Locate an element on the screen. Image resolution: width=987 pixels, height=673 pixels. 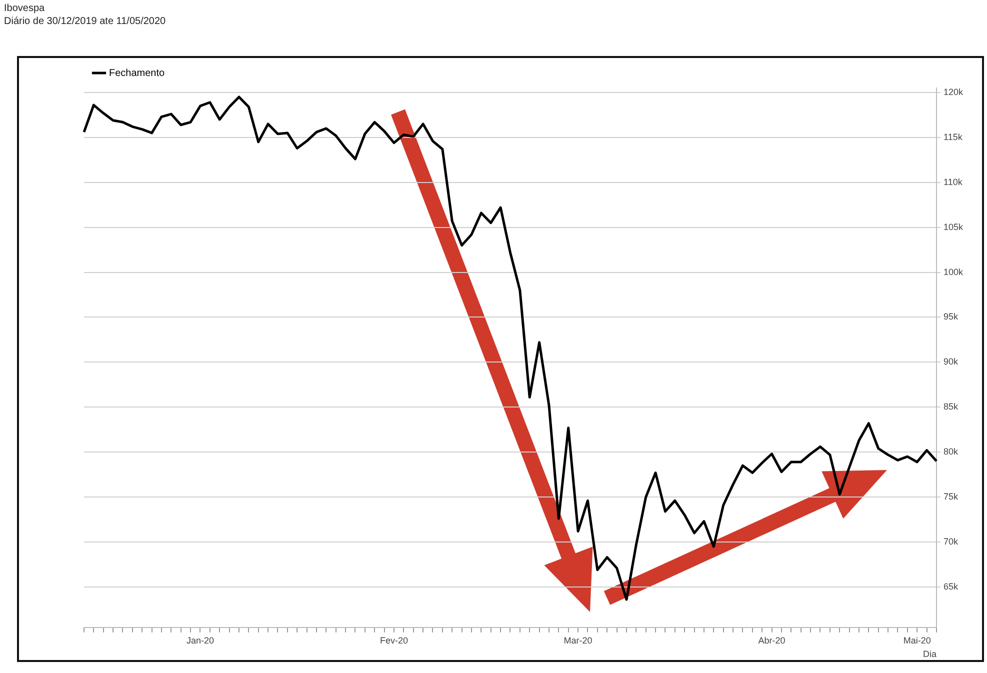
y-tick-label: 105k is located at coordinates (953, 227).